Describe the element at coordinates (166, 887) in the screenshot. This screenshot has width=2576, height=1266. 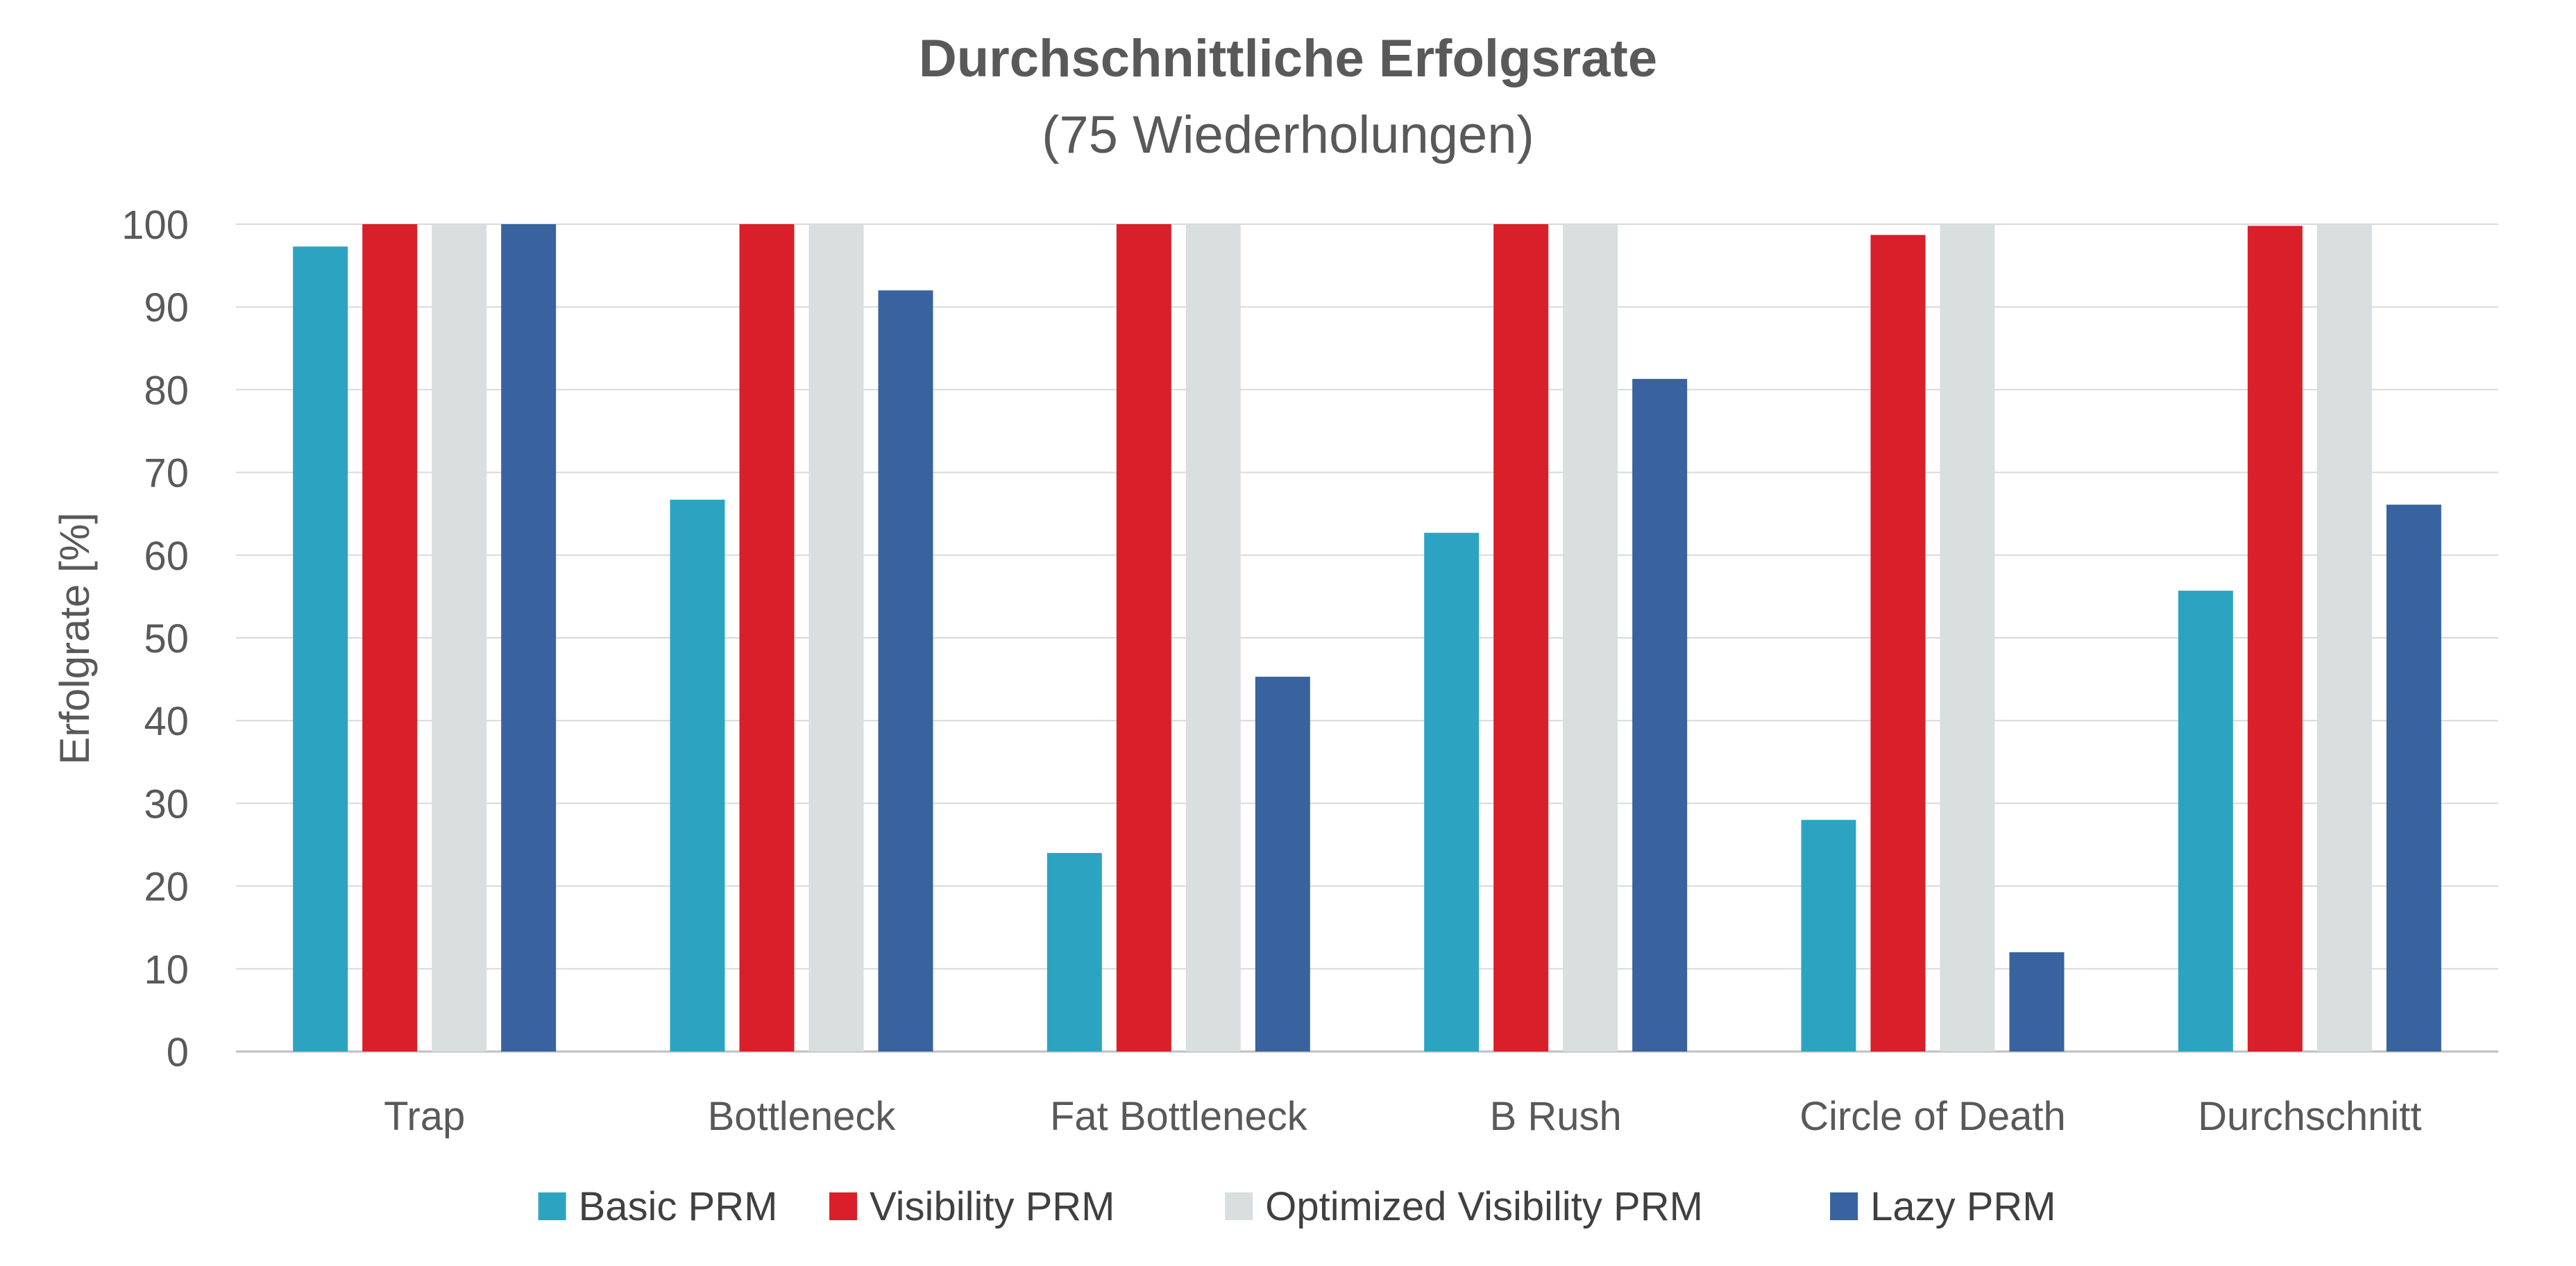
I see `y-tick-label: 20` at that location.